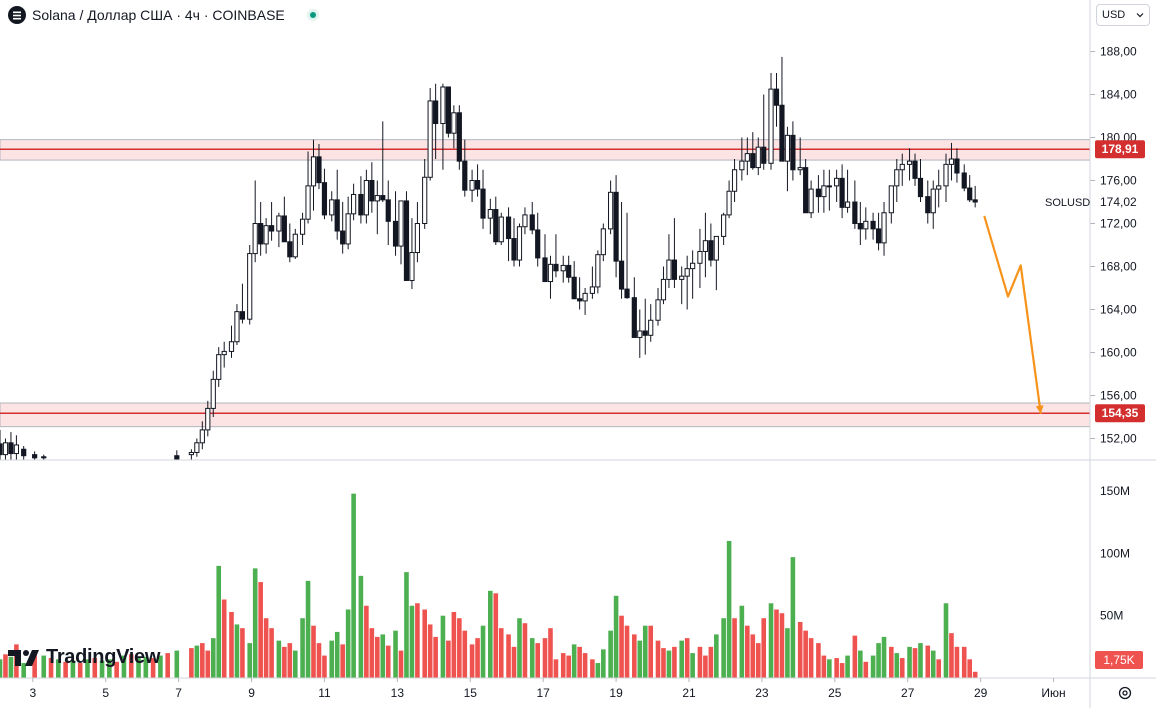 The image size is (1156, 708). Describe the element at coordinates (1067, 203) in the screenshot. I see `symbol-label: SOLUSD` at that location.